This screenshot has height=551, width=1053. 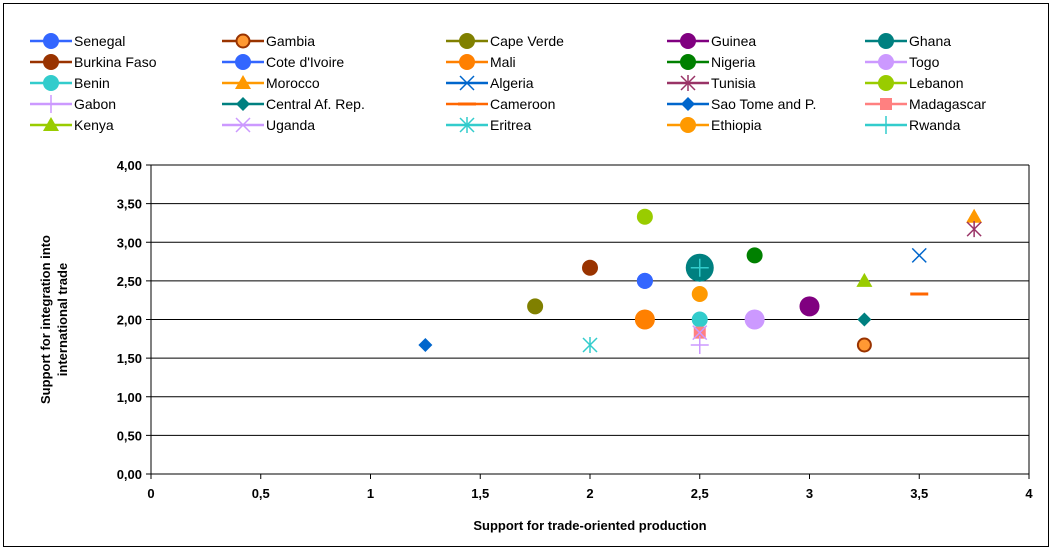 What do you see at coordinates (129, 242) in the screenshot?
I see `y-tick-label: 3,00` at bounding box center [129, 242].